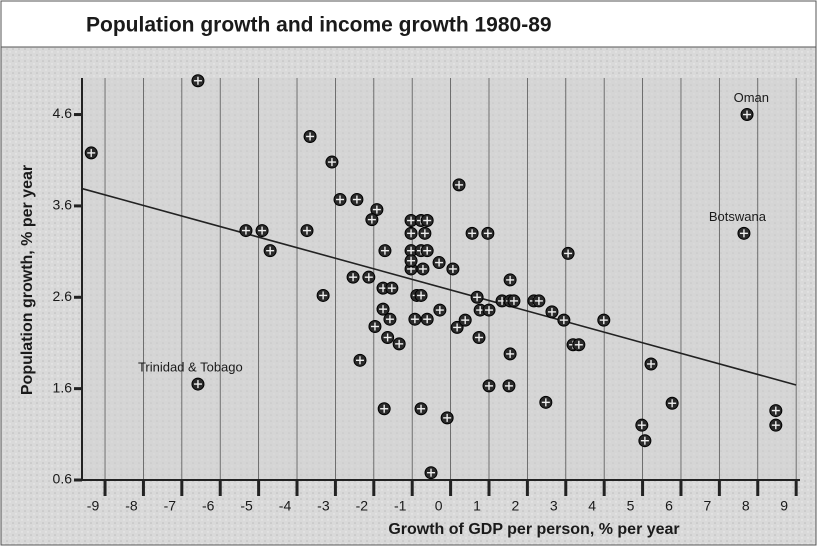 This screenshot has width=817, height=546. I want to click on x-tick-label: 4, so click(592, 506).